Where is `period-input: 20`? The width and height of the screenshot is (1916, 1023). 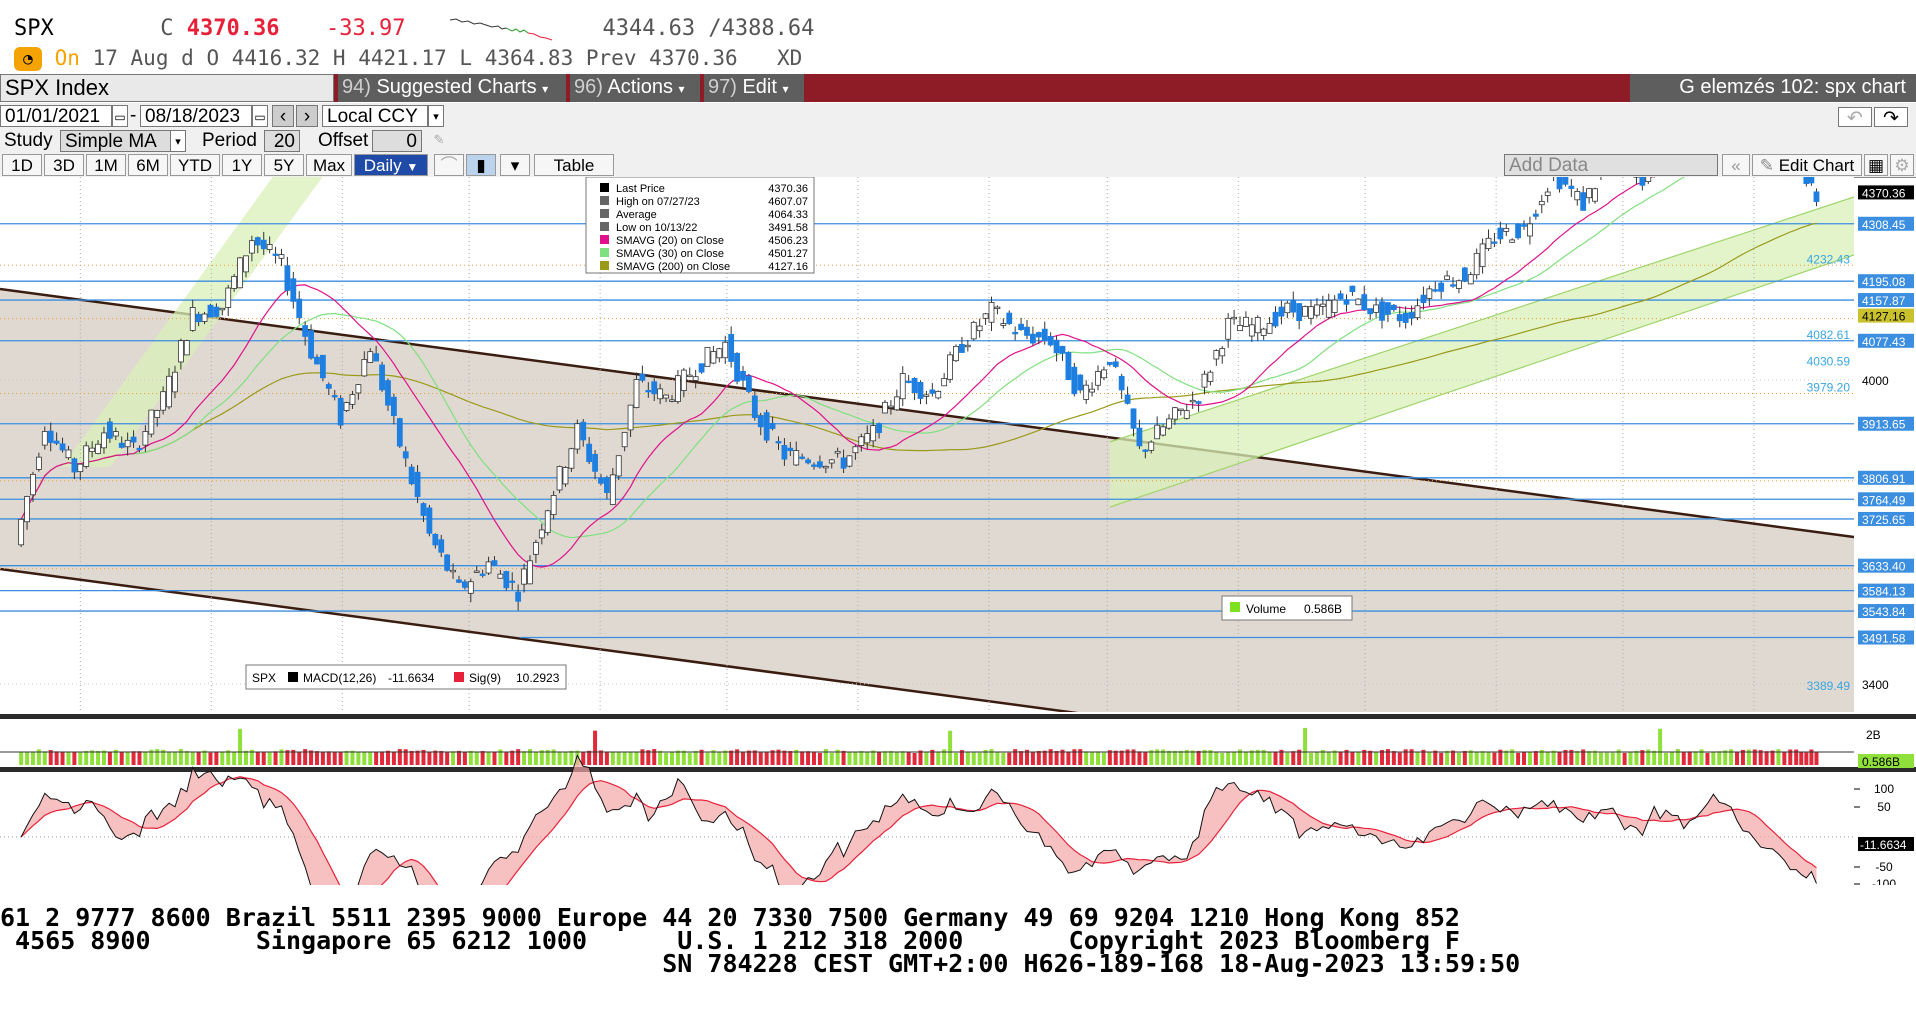
period-input: 20 is located at coordinates (282, 141).